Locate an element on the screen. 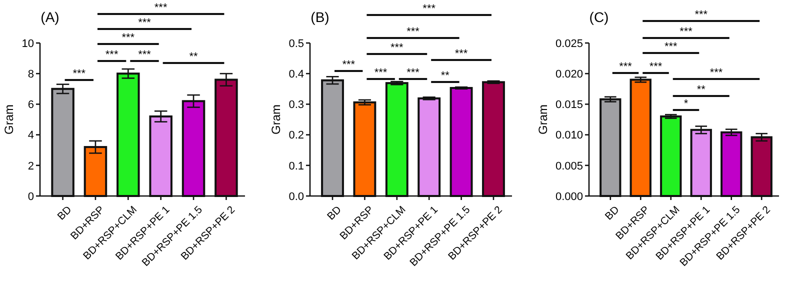  y-tick-label: 0.1 is located at coordinates (296, 166).